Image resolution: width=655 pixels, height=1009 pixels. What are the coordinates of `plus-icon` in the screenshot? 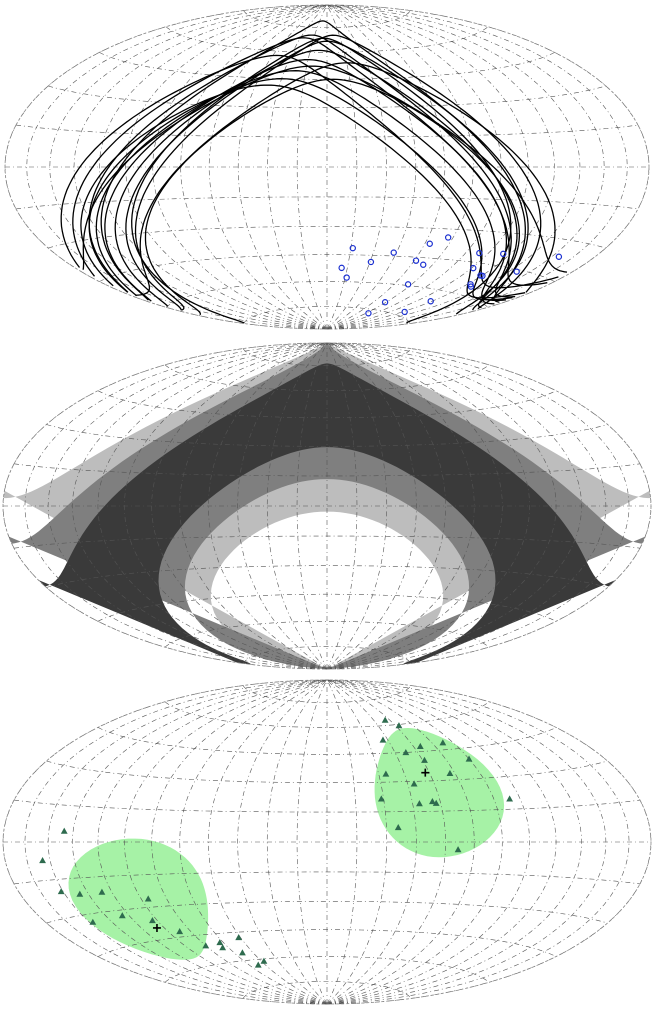 It's located at (156, 927).